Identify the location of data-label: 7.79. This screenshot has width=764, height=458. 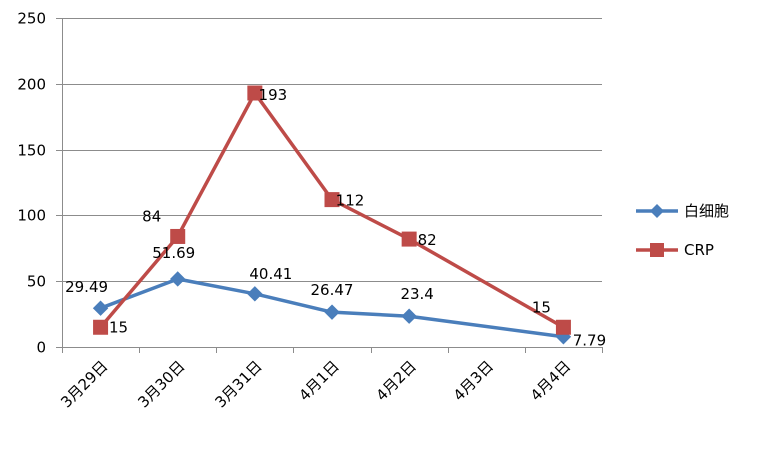
(589, 341).